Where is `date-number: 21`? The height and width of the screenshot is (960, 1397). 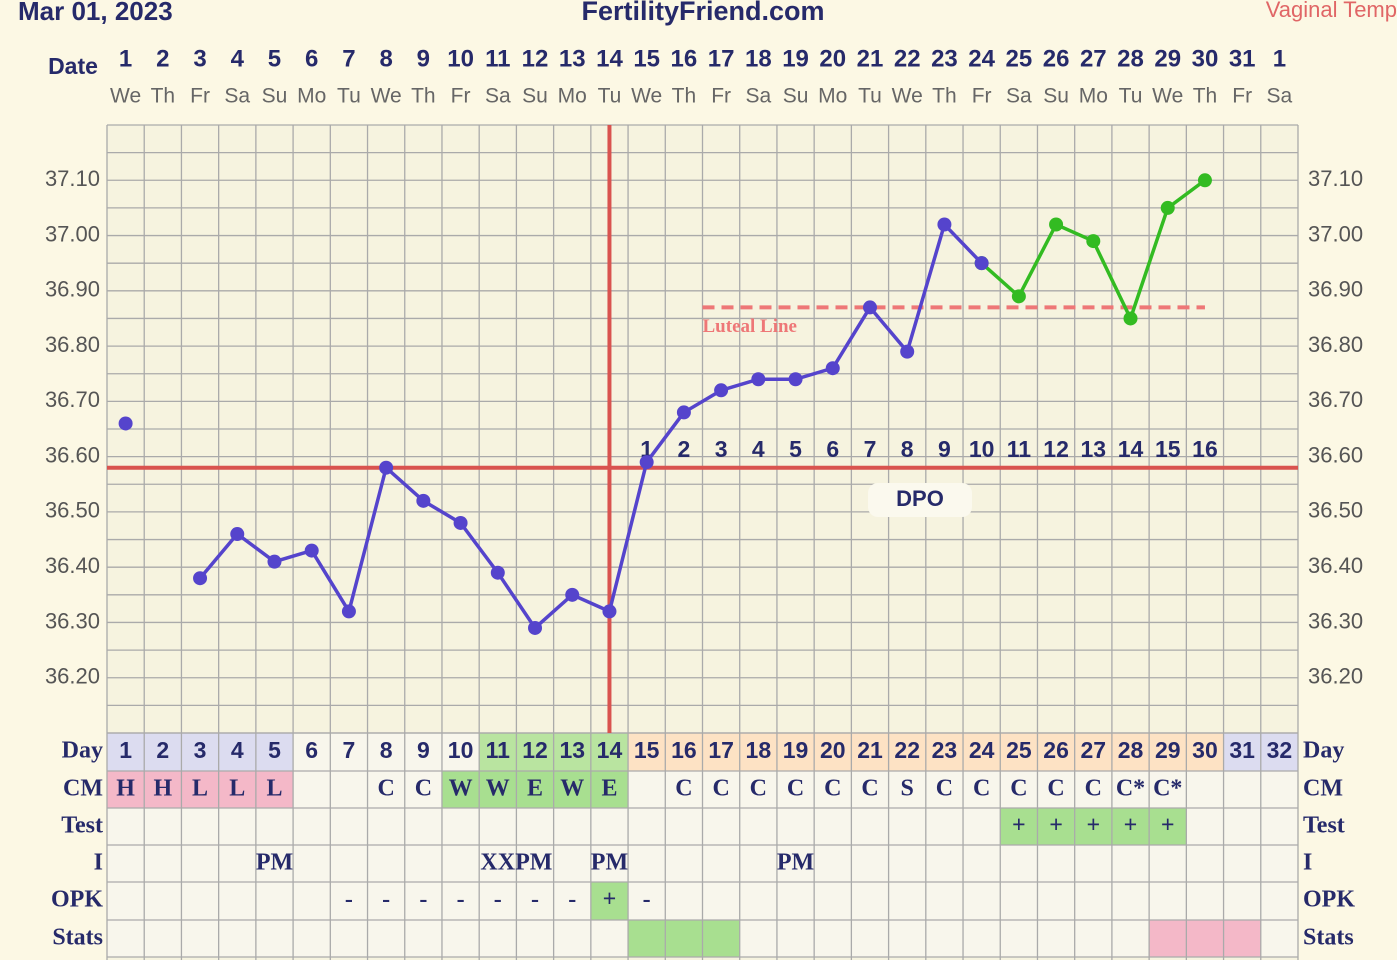
date-number: 21 is located at coordinates (870, 58).